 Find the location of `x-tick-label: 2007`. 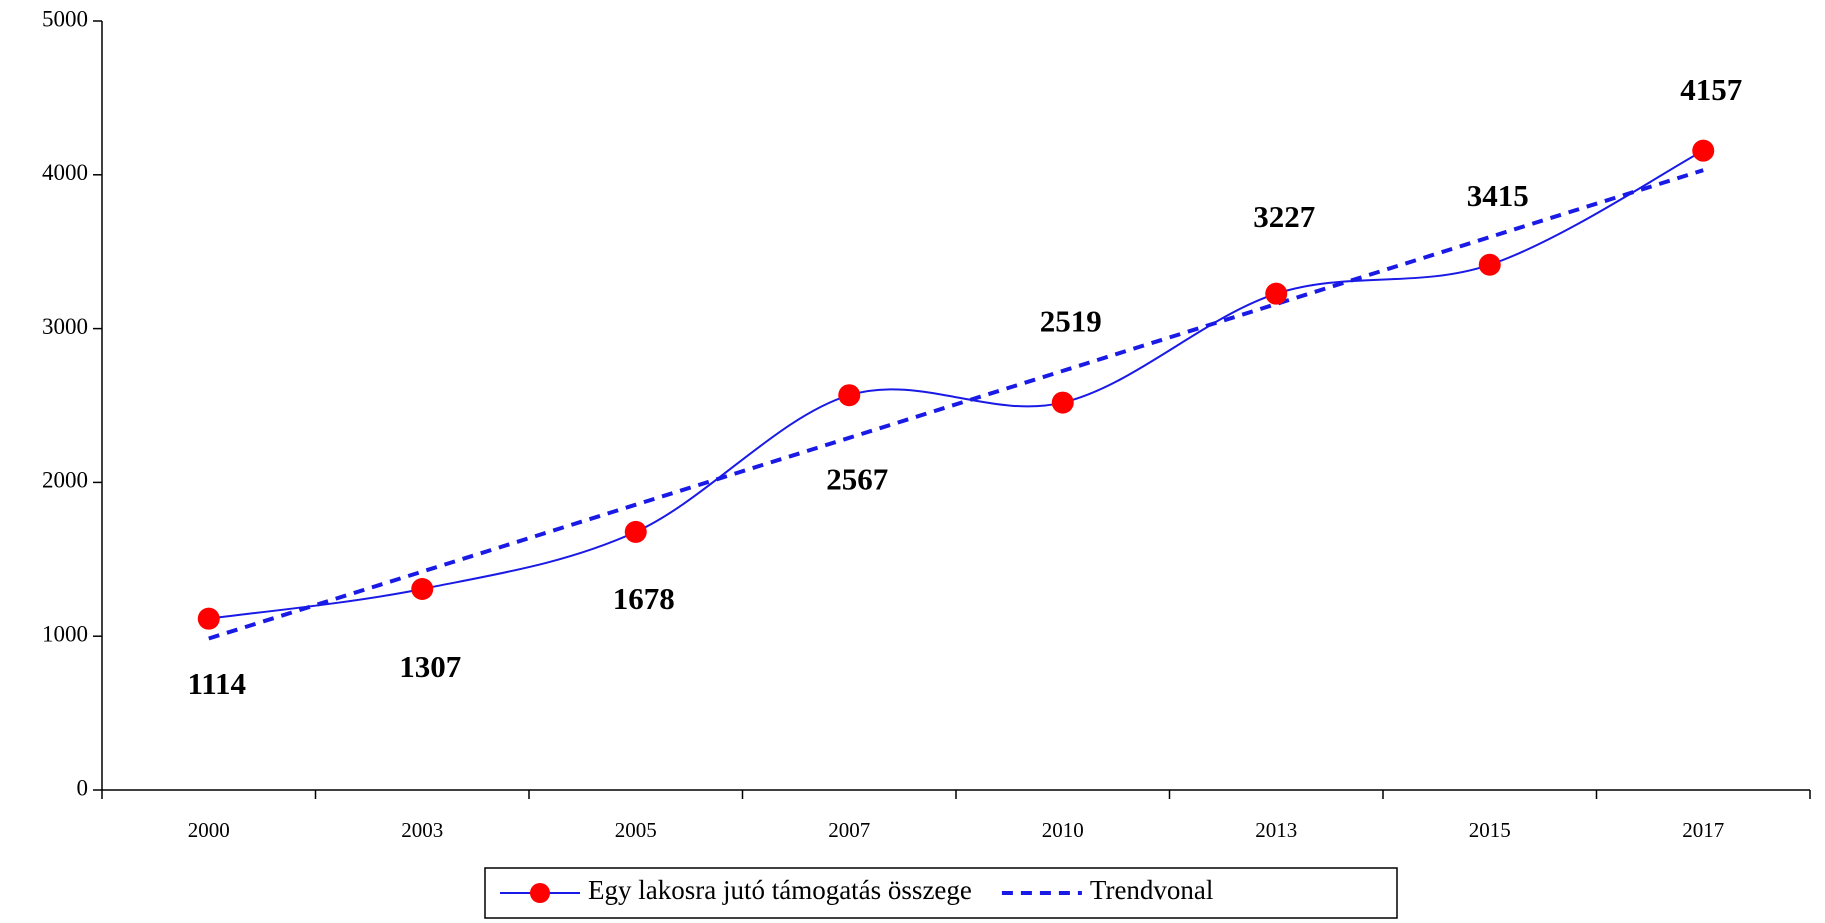

x-tick-label: 2007 is located at coordinates (849, 830).